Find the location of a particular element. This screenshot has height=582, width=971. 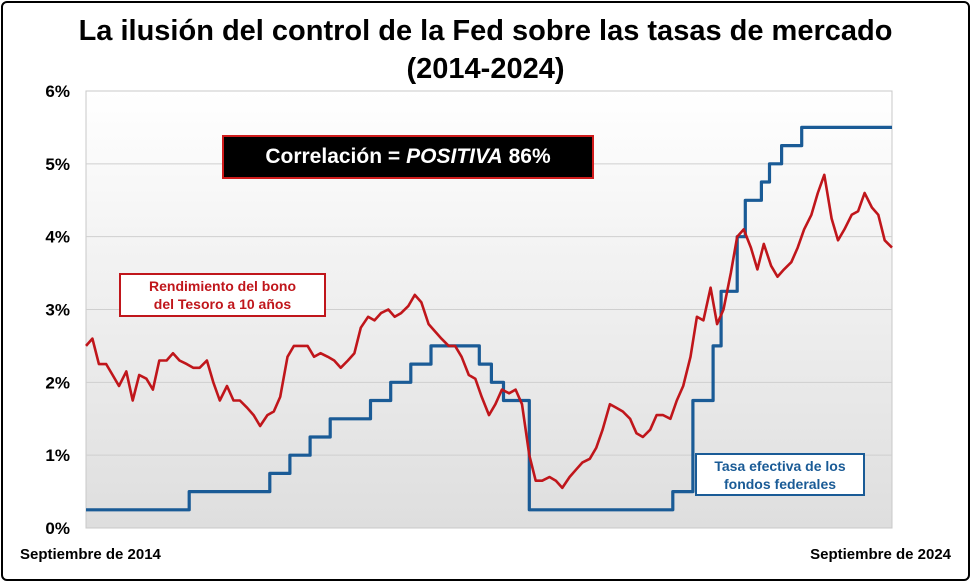

legend-fed-funds: Tasa efectiva de los fondos federales is located at coordinates (780, 474).